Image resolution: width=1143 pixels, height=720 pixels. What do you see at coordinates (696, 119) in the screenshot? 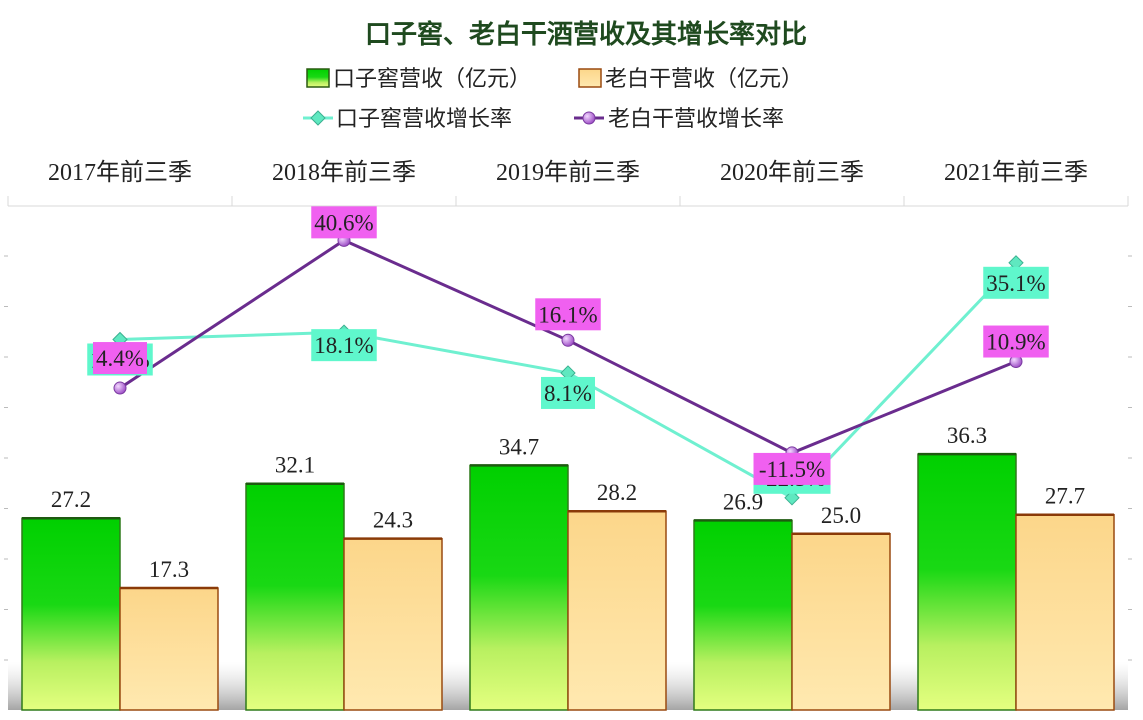
I see `legend-label: 老白干营收增长率` at bounding box center [696, 119].